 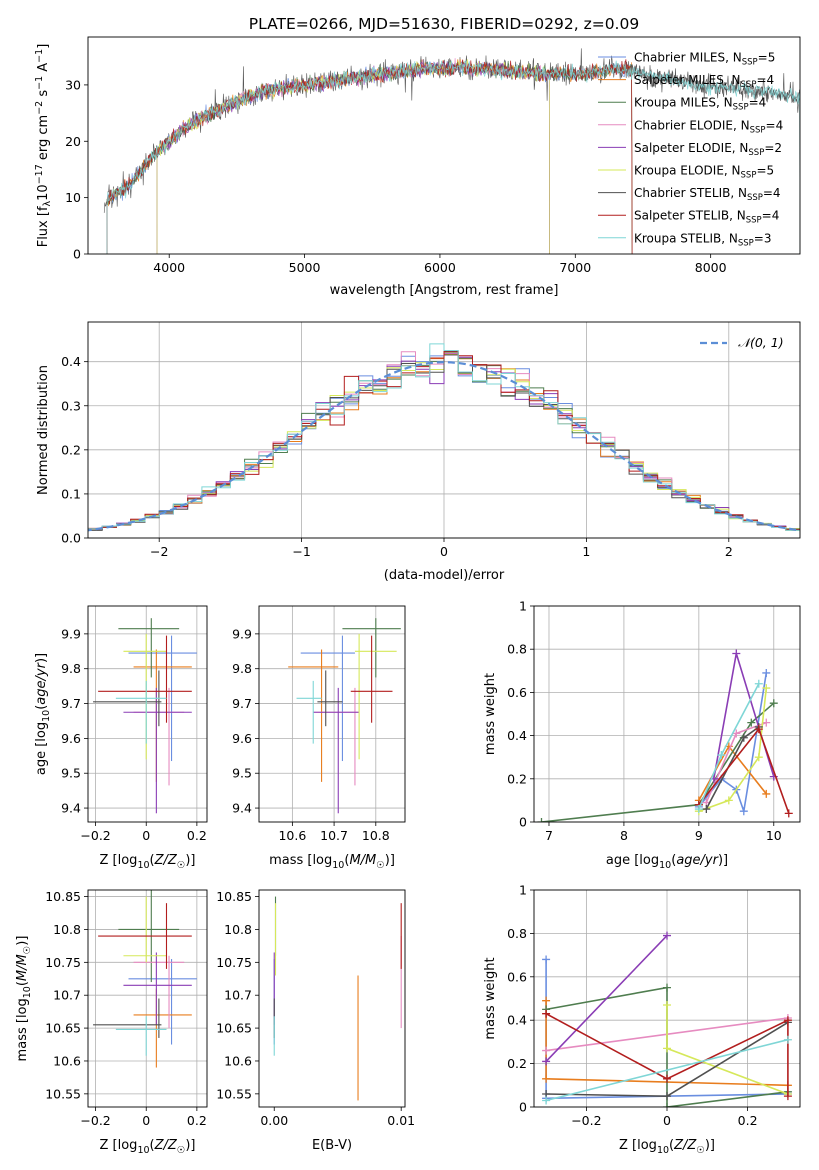 What do you see at coordinates (376, 835) in the screenshot?
I see `x-tick-label: 10.8` at bounding box center [376, 835].